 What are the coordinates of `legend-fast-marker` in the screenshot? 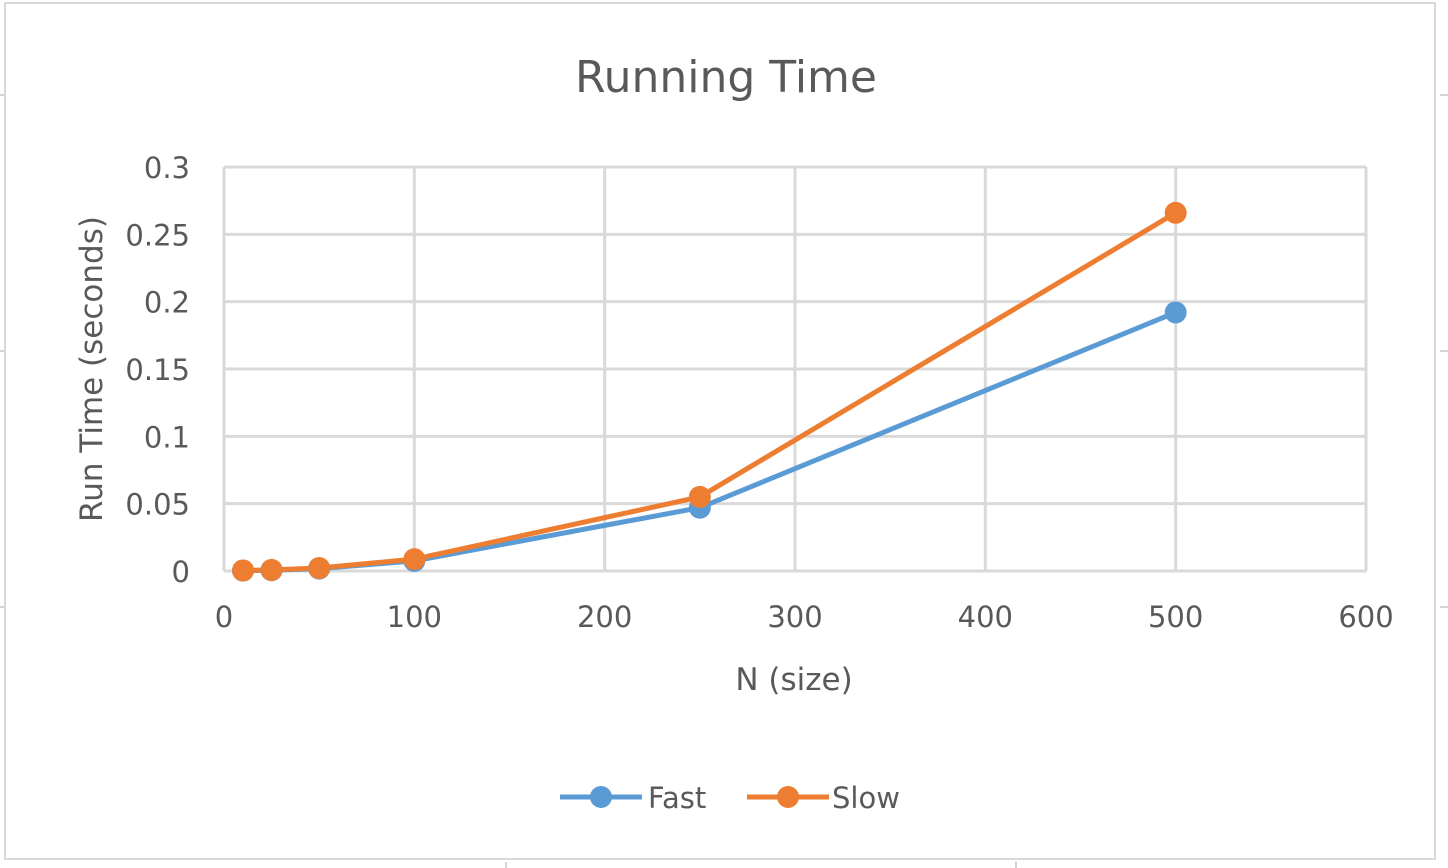 It's located at (601, 797).